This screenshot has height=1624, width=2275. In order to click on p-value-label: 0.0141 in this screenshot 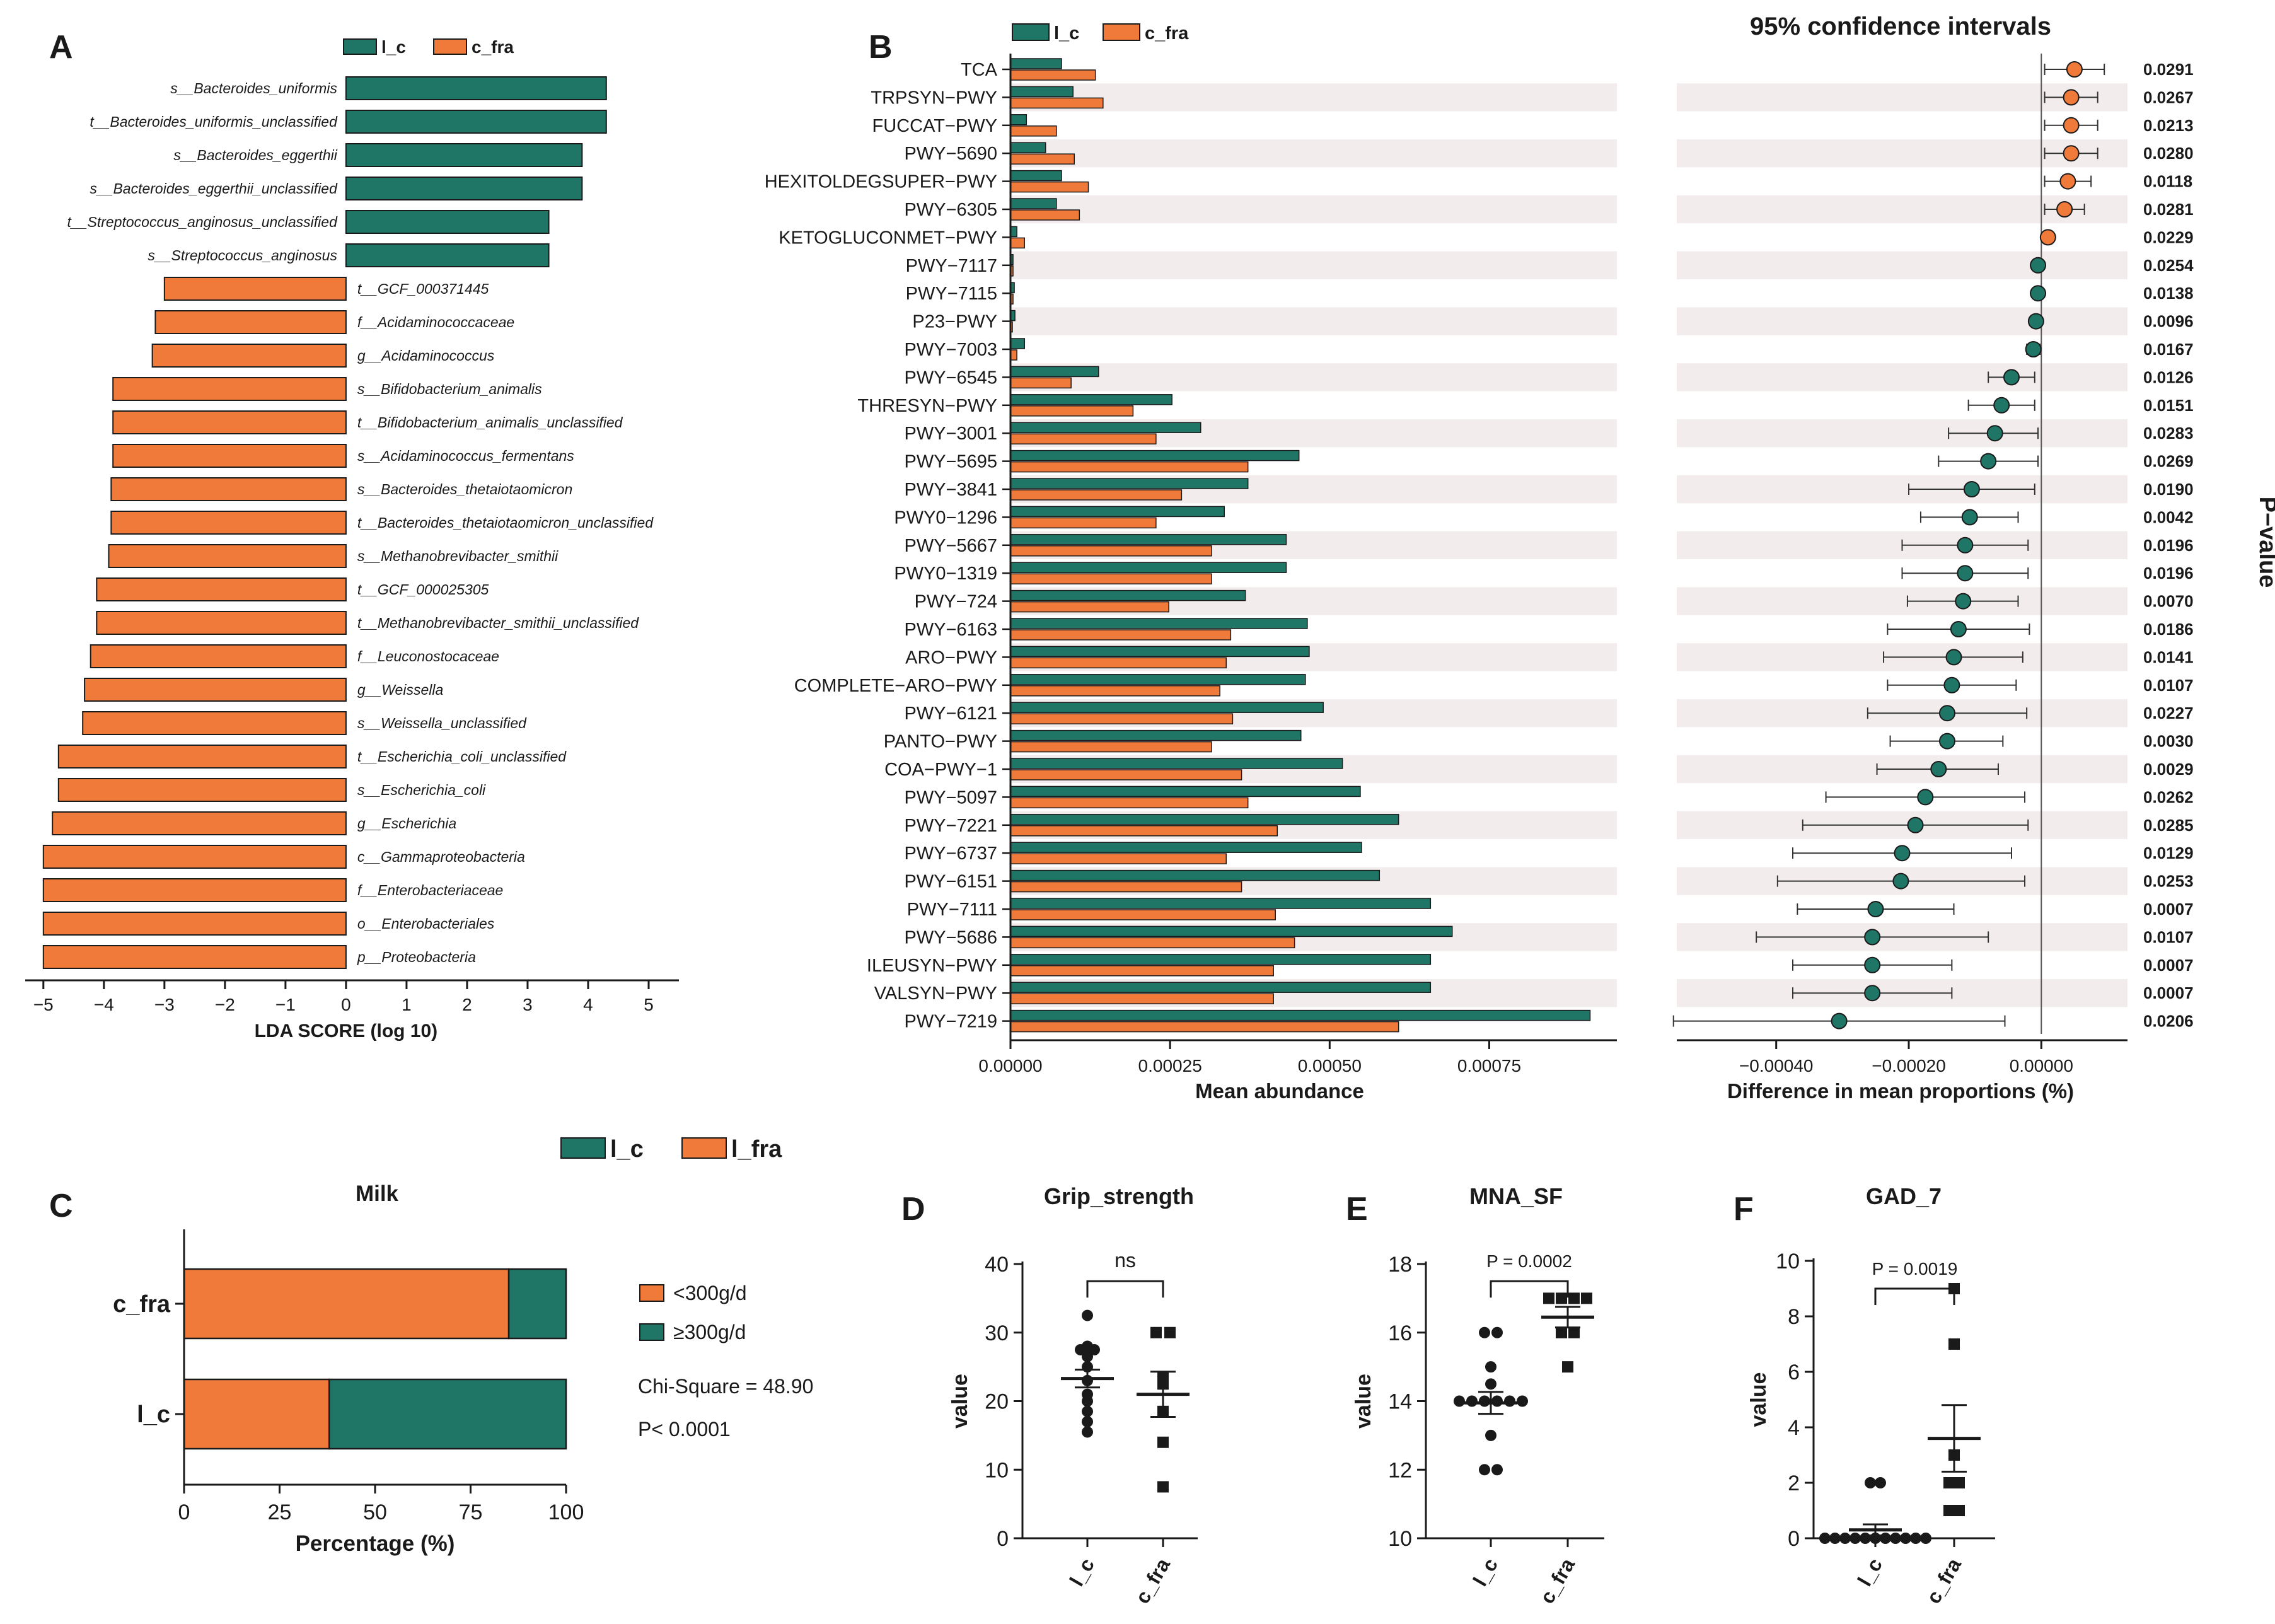, I will do `click(2168, 657)`.